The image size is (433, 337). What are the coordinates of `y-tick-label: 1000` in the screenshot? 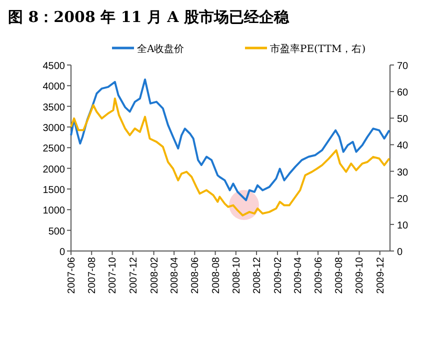 It's located at (54, 211).